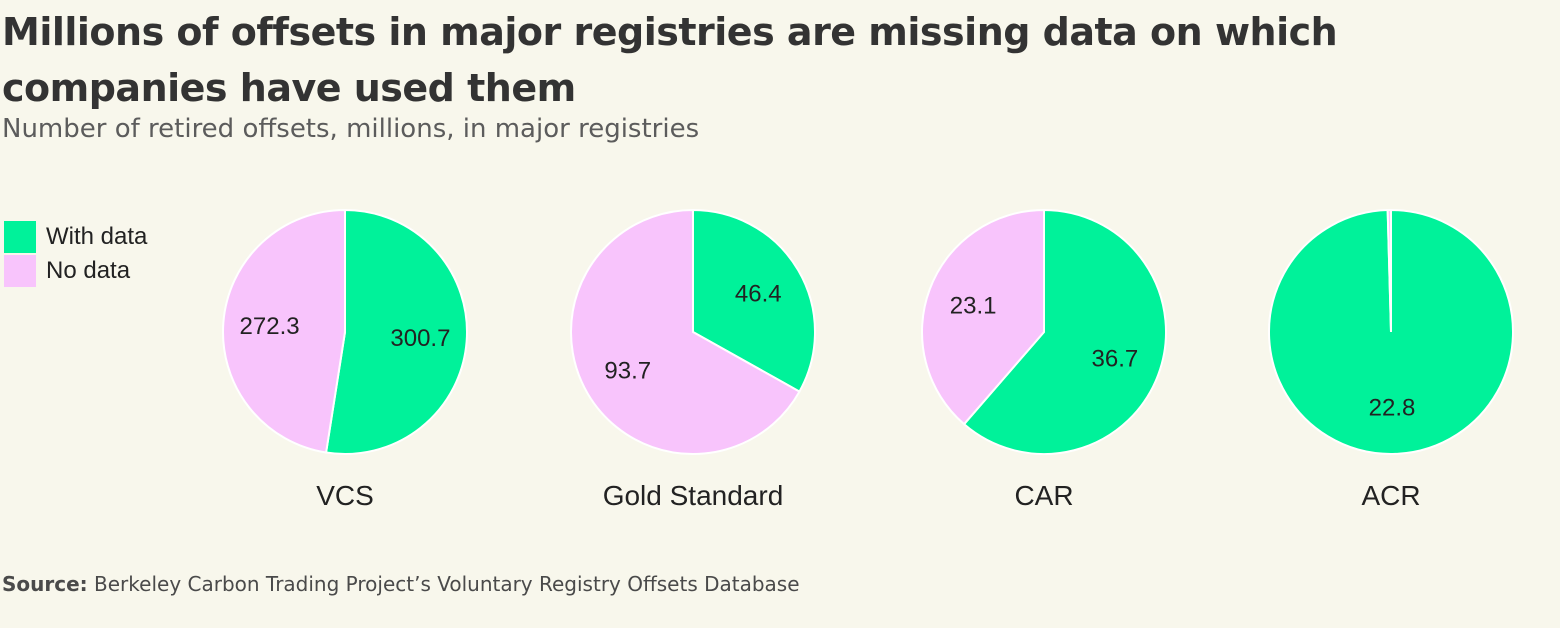  What do you see at coordinates (1391, 359) in the screenshot?
I see `pie-acr: 22.8 ACR` at bounding box center [1391, 359].